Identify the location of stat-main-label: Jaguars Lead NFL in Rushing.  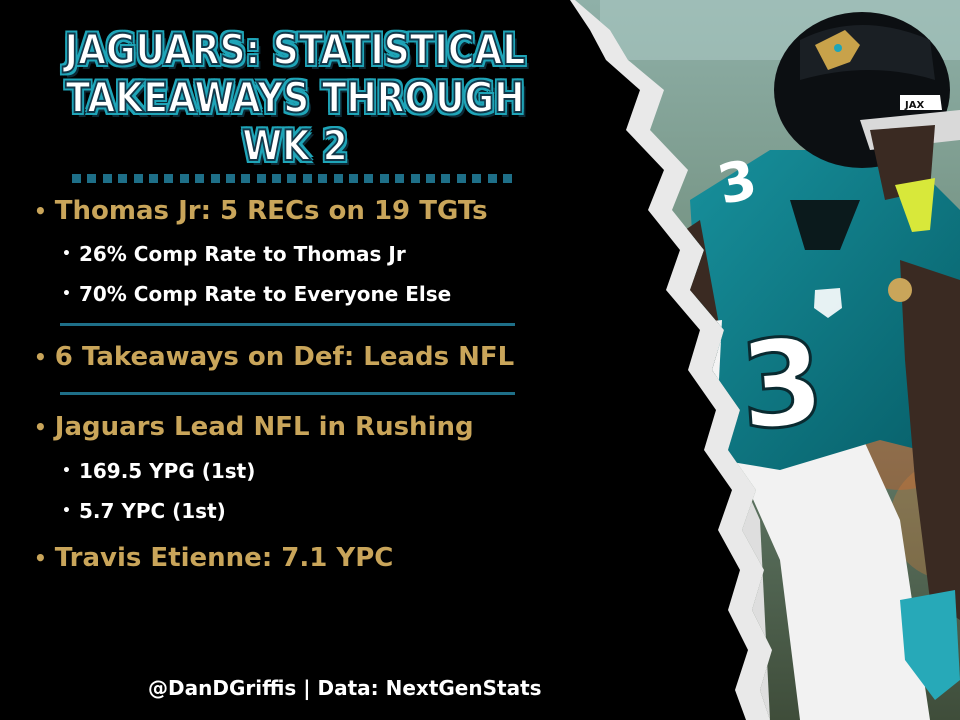
(264, 427).